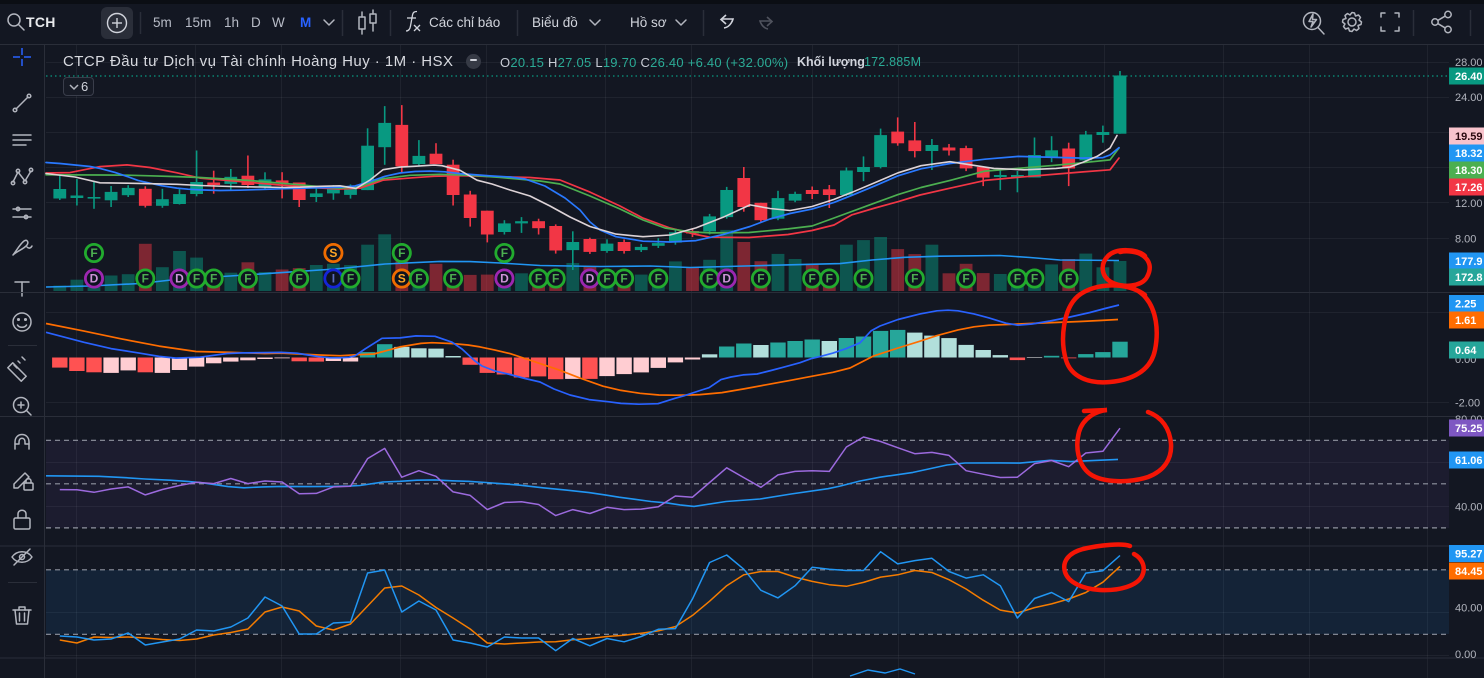 The width and height of the screenshot is (1484, 678). I want to click on svg-text: 75.25, so click(1469, 429).